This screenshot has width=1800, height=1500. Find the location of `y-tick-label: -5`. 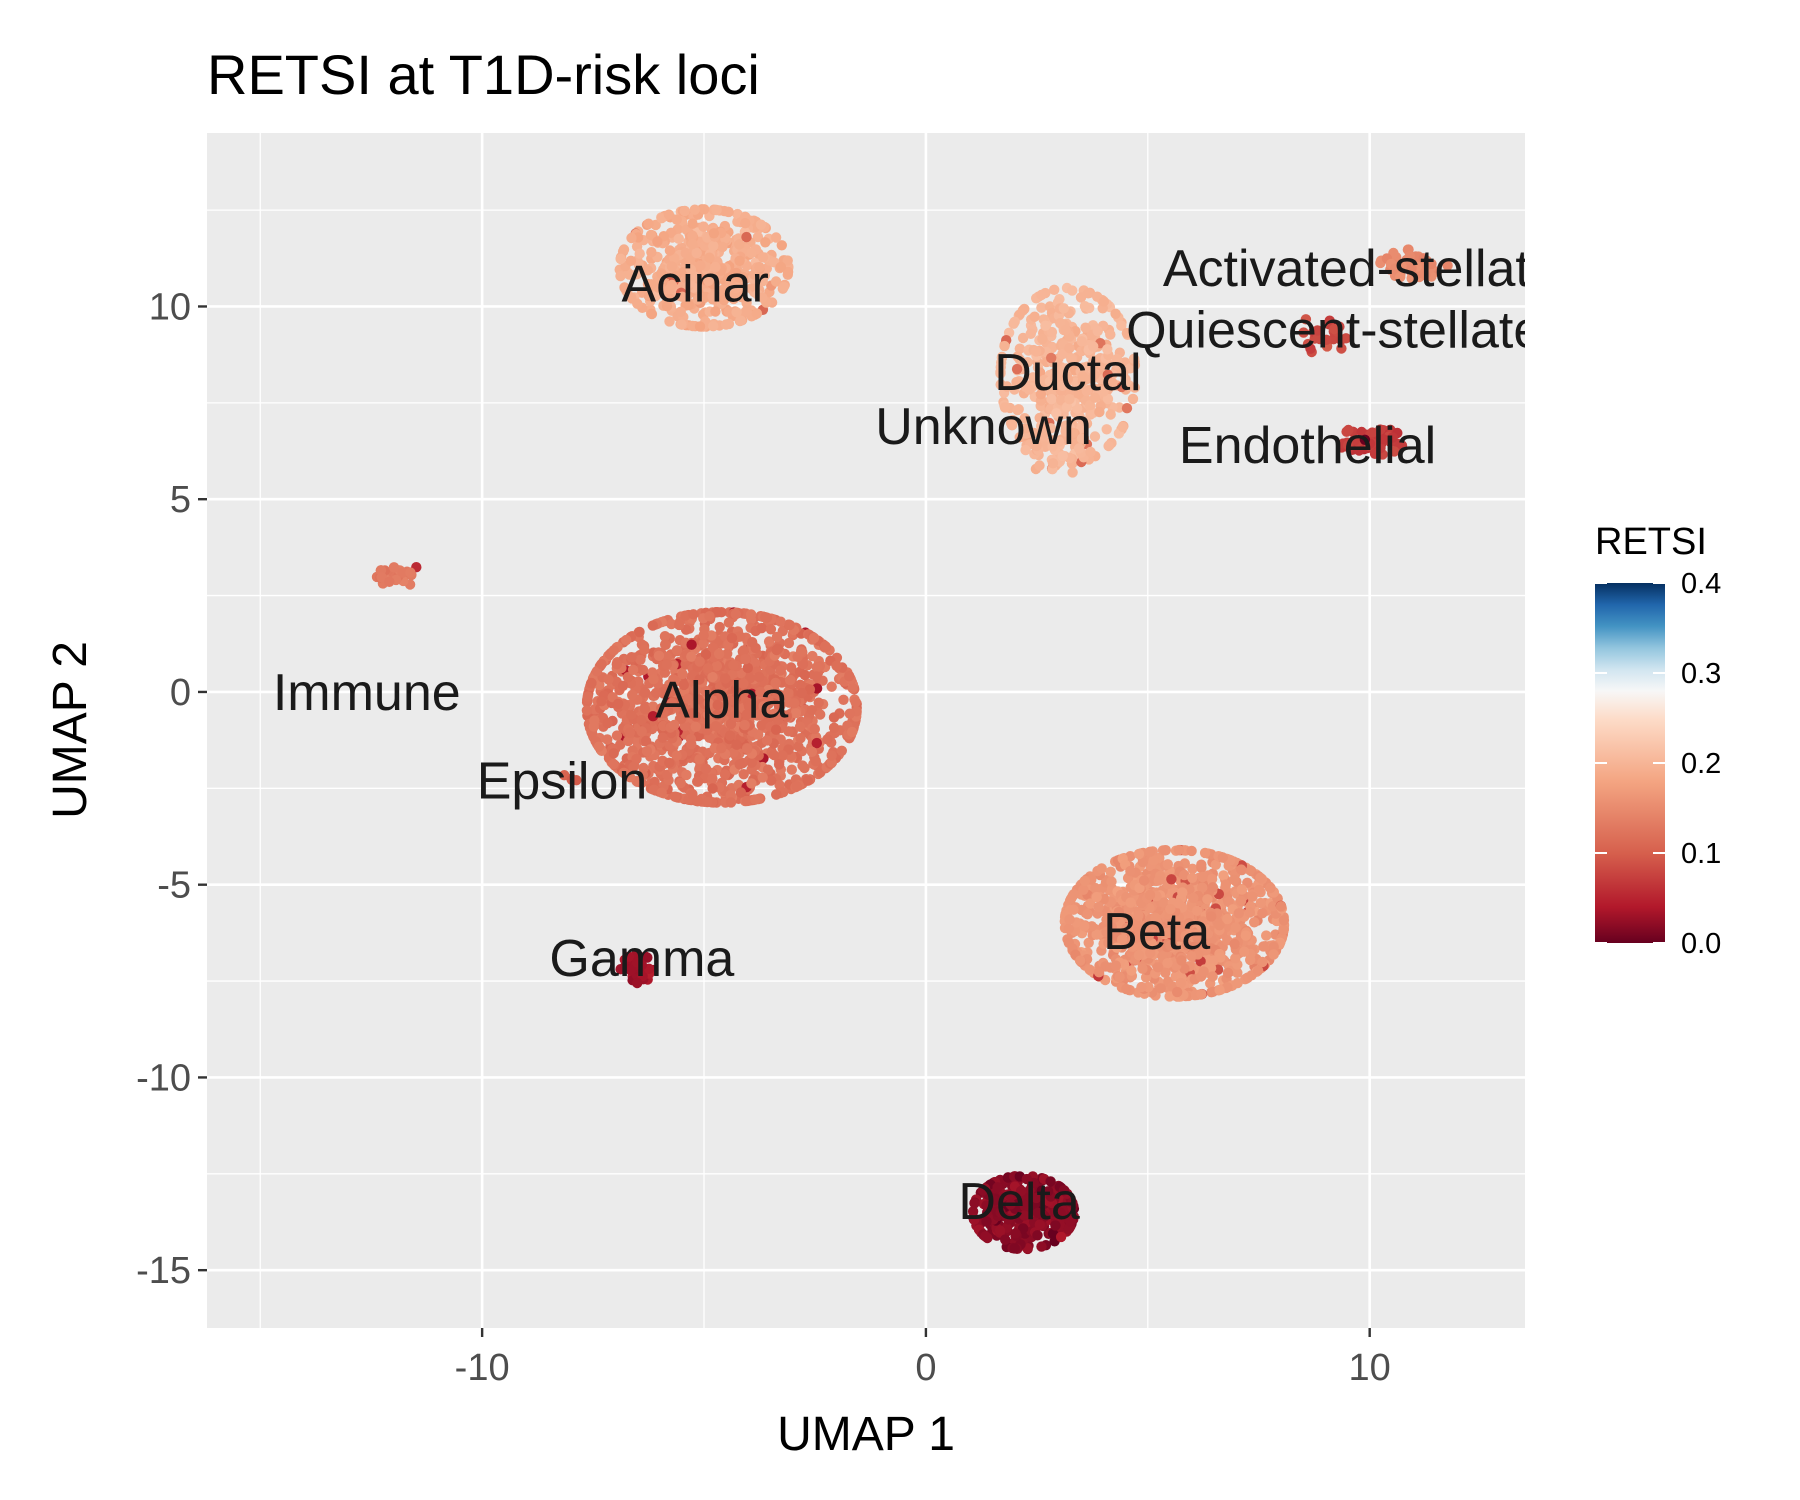

y-tick-label: -5 is located at coordinates (174, 886).